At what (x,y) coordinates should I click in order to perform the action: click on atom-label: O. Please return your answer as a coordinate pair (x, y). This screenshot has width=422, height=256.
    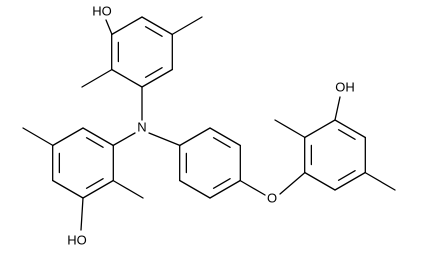
    Looking at the image, I should click on (272, 197).